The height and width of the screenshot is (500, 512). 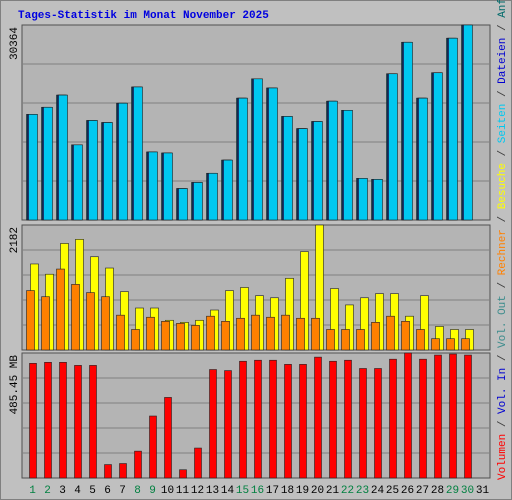 What do you see at coordinates (47, 491) in the screenshot?
I see `x-tick-label: 2` at bounding box center [47, 491].